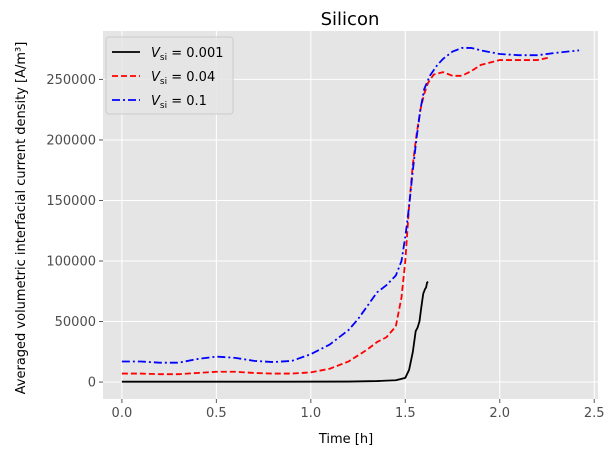 This screenshot has height=456, width=608. I want to click on legend-box, so click(169, 75).